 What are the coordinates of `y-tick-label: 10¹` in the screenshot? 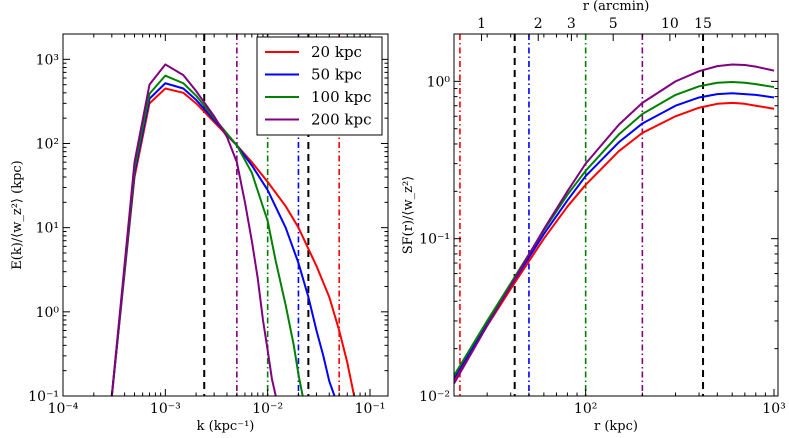 It's located at (47, 229).